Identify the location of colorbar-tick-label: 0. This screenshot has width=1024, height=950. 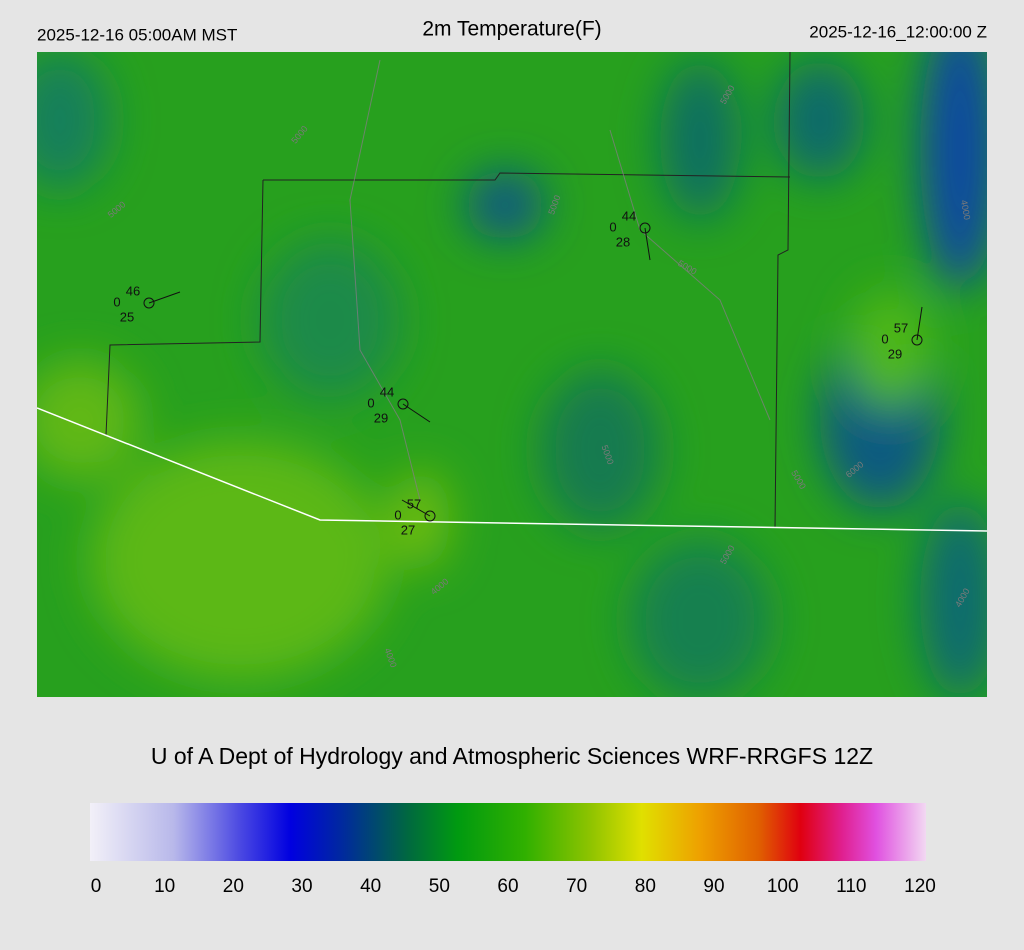
(96, 886).